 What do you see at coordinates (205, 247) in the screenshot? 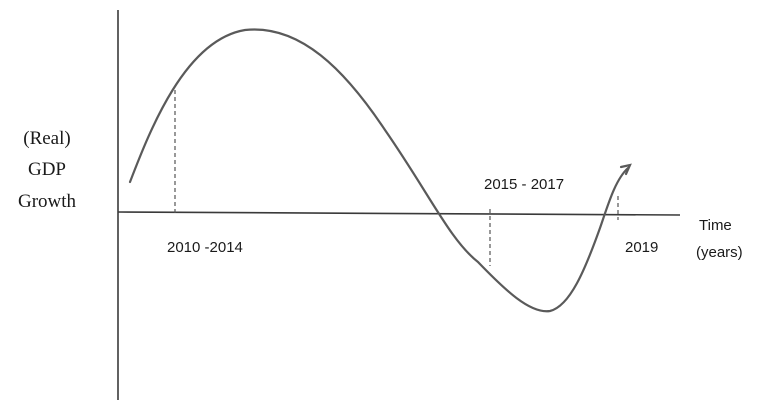
I see `boom-period-label: 2010 -2014` at bounding box center [205, 247].